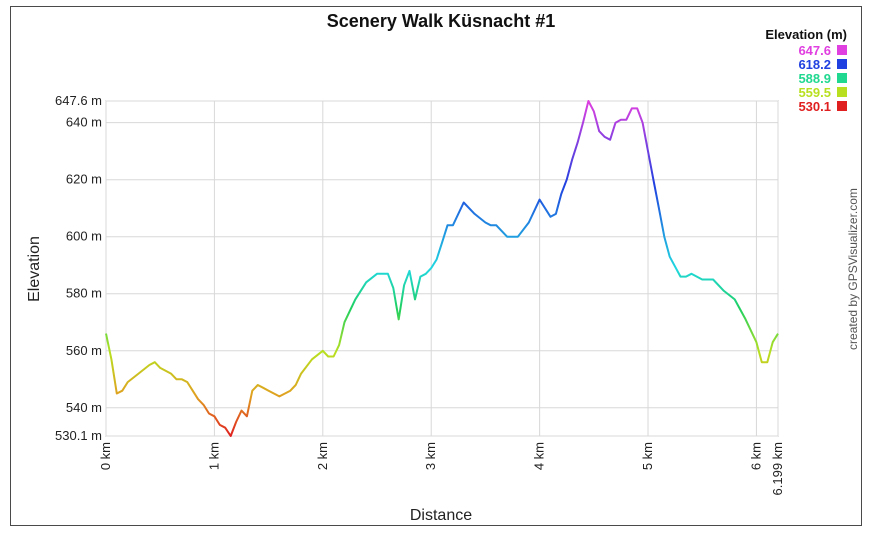 This screenshot has height=535, width=878. What do you see at coordinates (84, 293) in the screenshot?
I see `y-tick-label: 580 m` at bounding box center [84, 293].